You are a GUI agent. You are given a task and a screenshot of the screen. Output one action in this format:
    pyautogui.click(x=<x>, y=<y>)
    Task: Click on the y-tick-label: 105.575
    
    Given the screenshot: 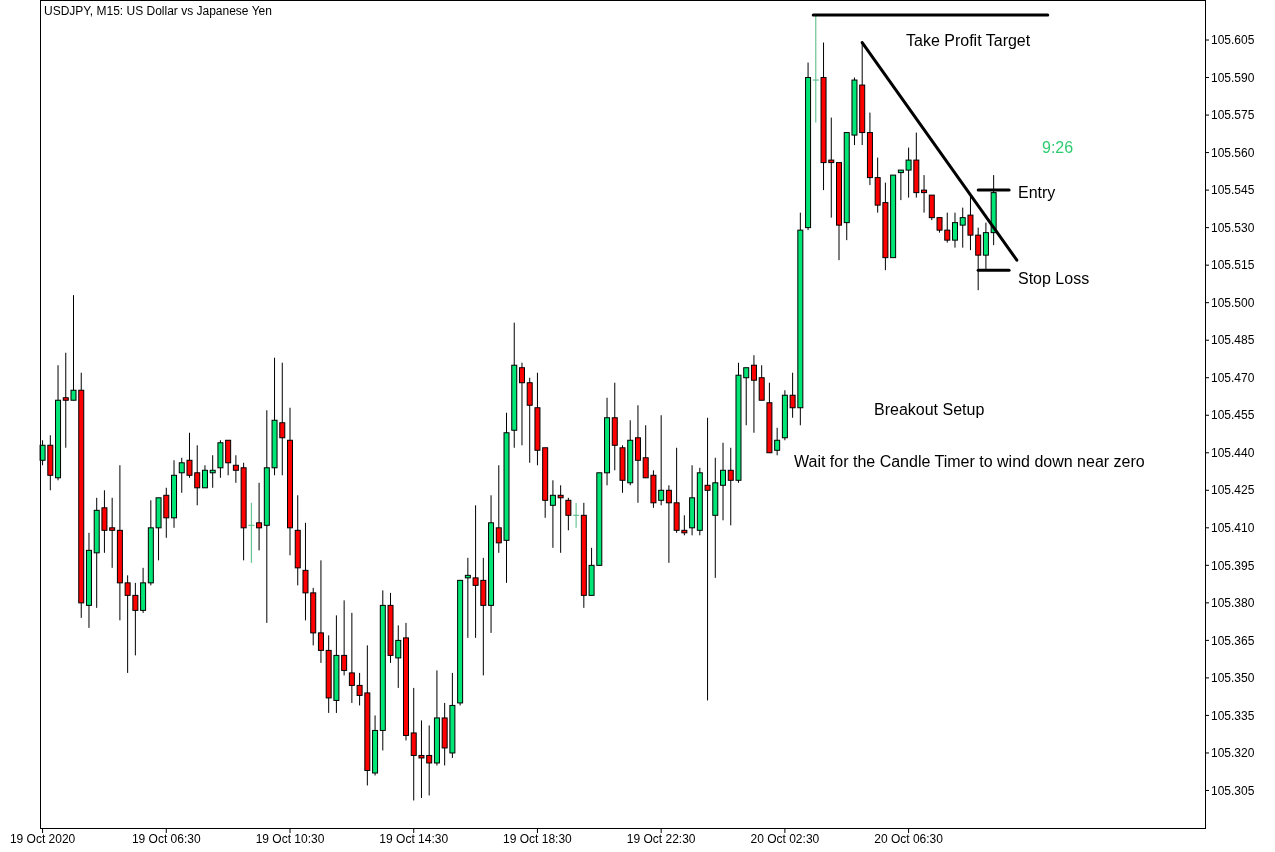 What is the action you would take?
    pyautogui.click(x=1233, y=115)
    